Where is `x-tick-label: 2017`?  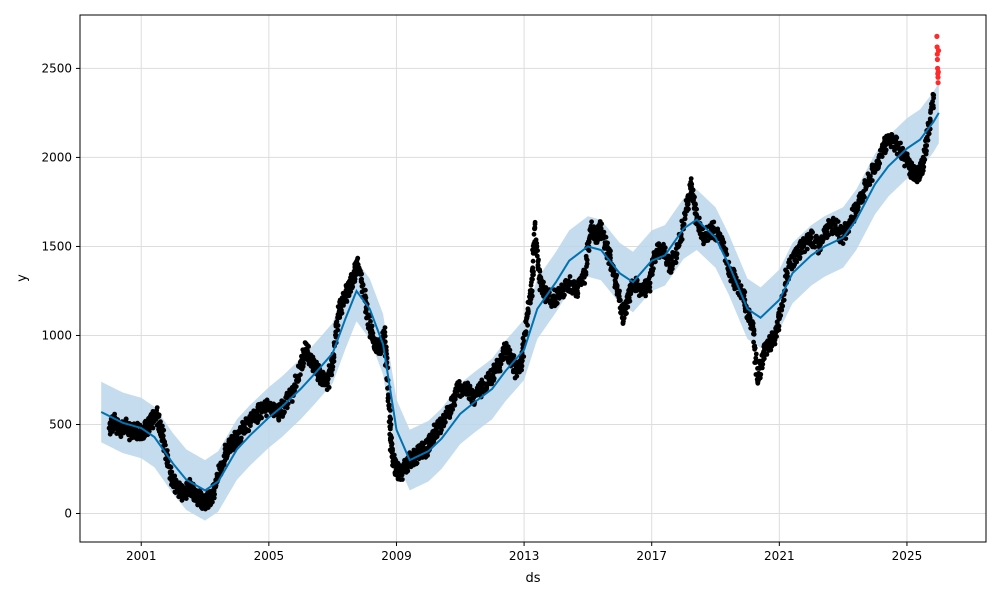 x-tick-label: 2017 is located at coordinates (651, 556).